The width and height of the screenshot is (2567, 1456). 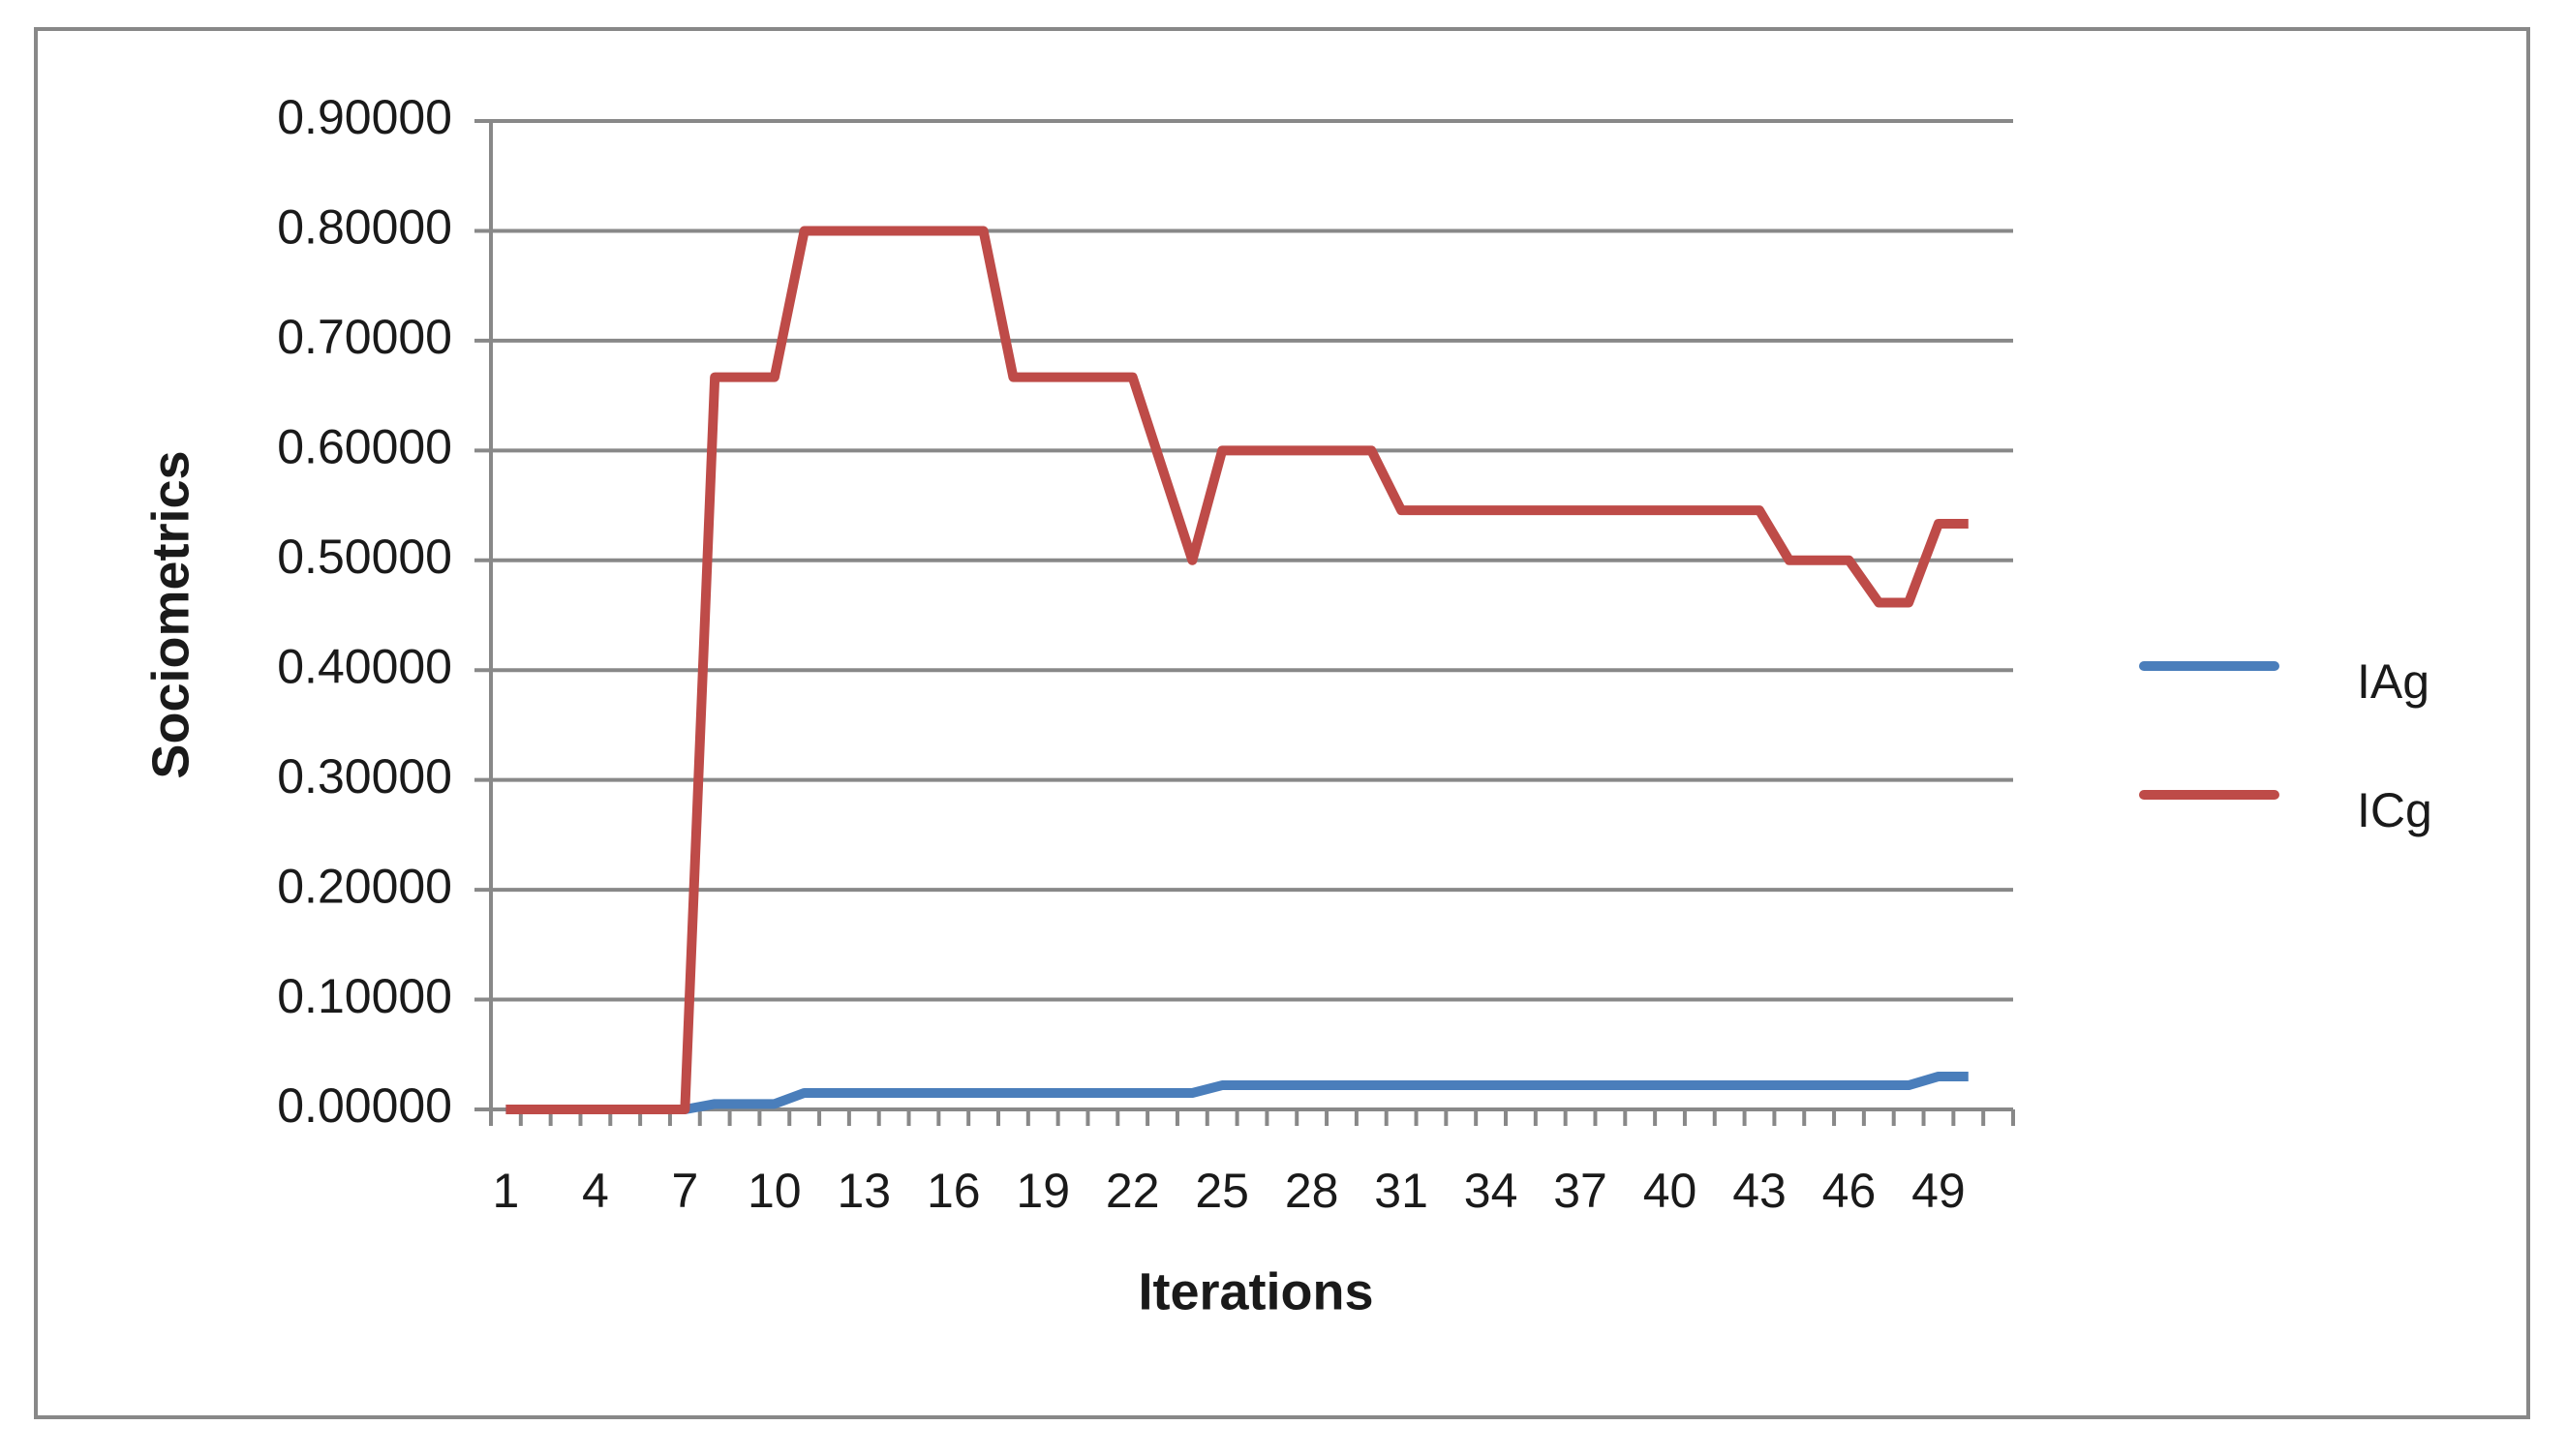 What do you see at coordinates (364, 117) in the screenshot?
I see `y-tick-label: 0.90000` at bounding box center [364, 117].